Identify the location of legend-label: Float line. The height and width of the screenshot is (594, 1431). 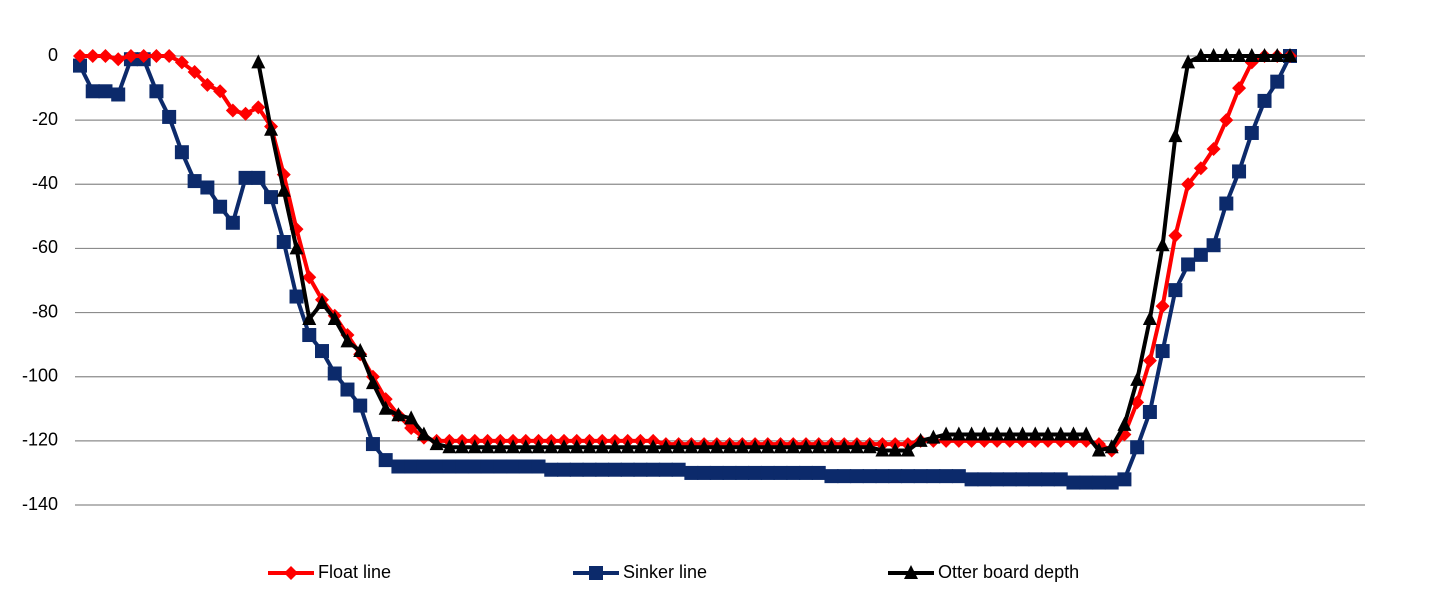
(354, 572).